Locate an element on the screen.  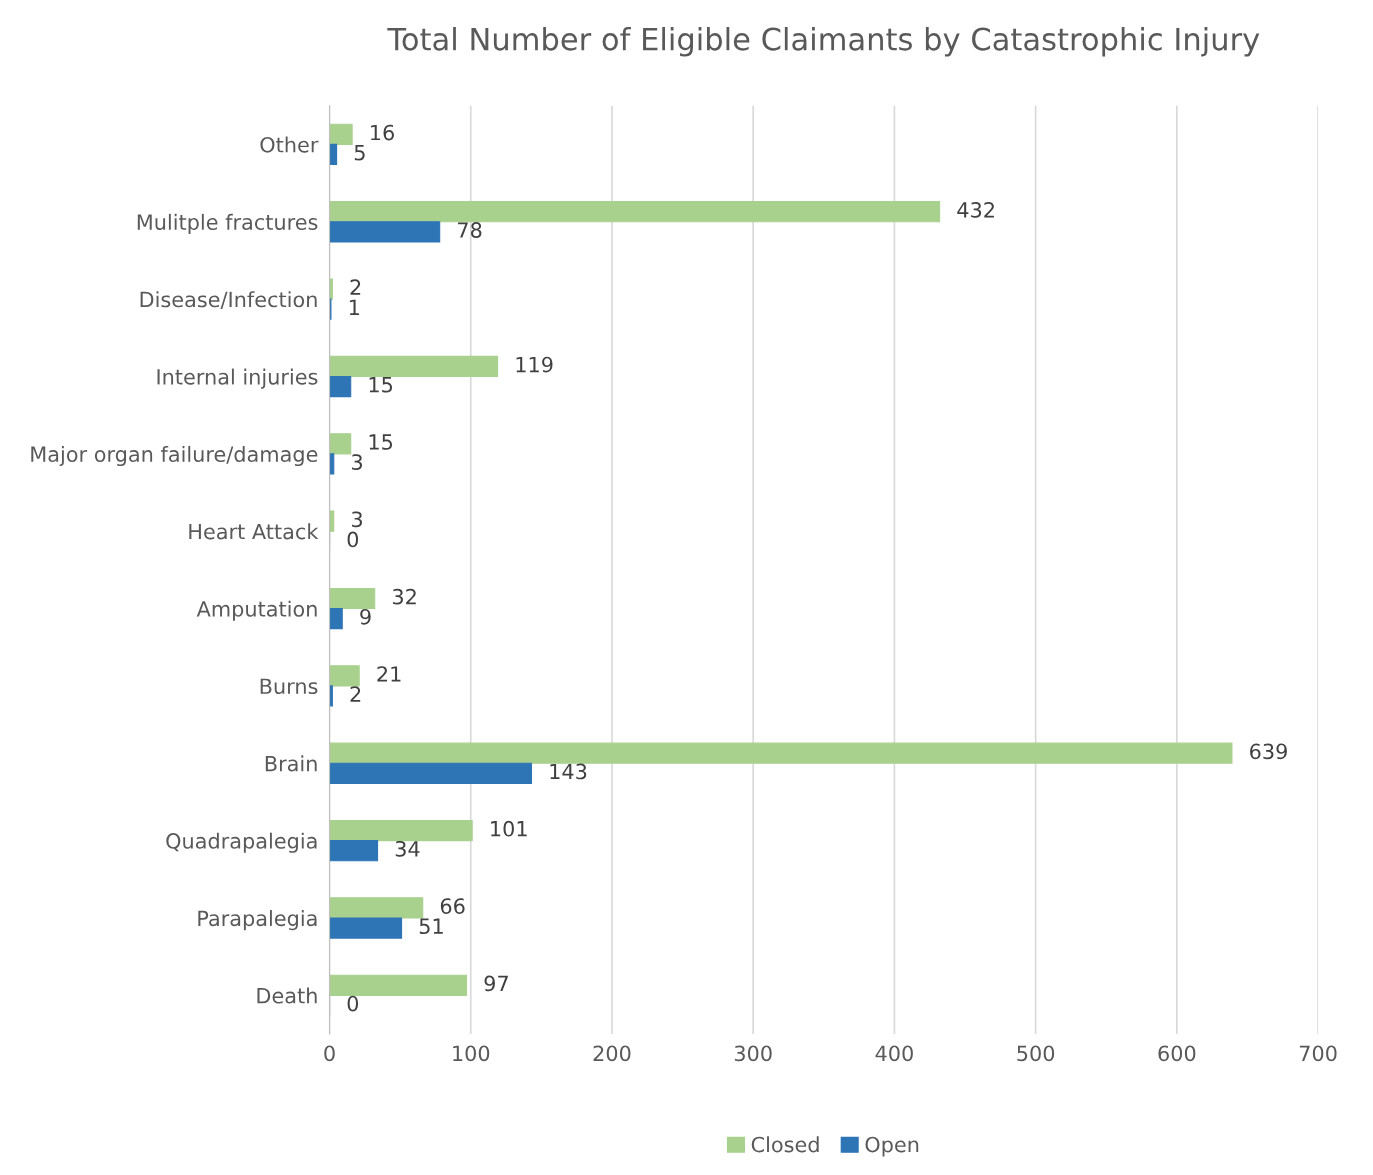
y-tick-label: Internal injuries is located at coordinates (237, 378).